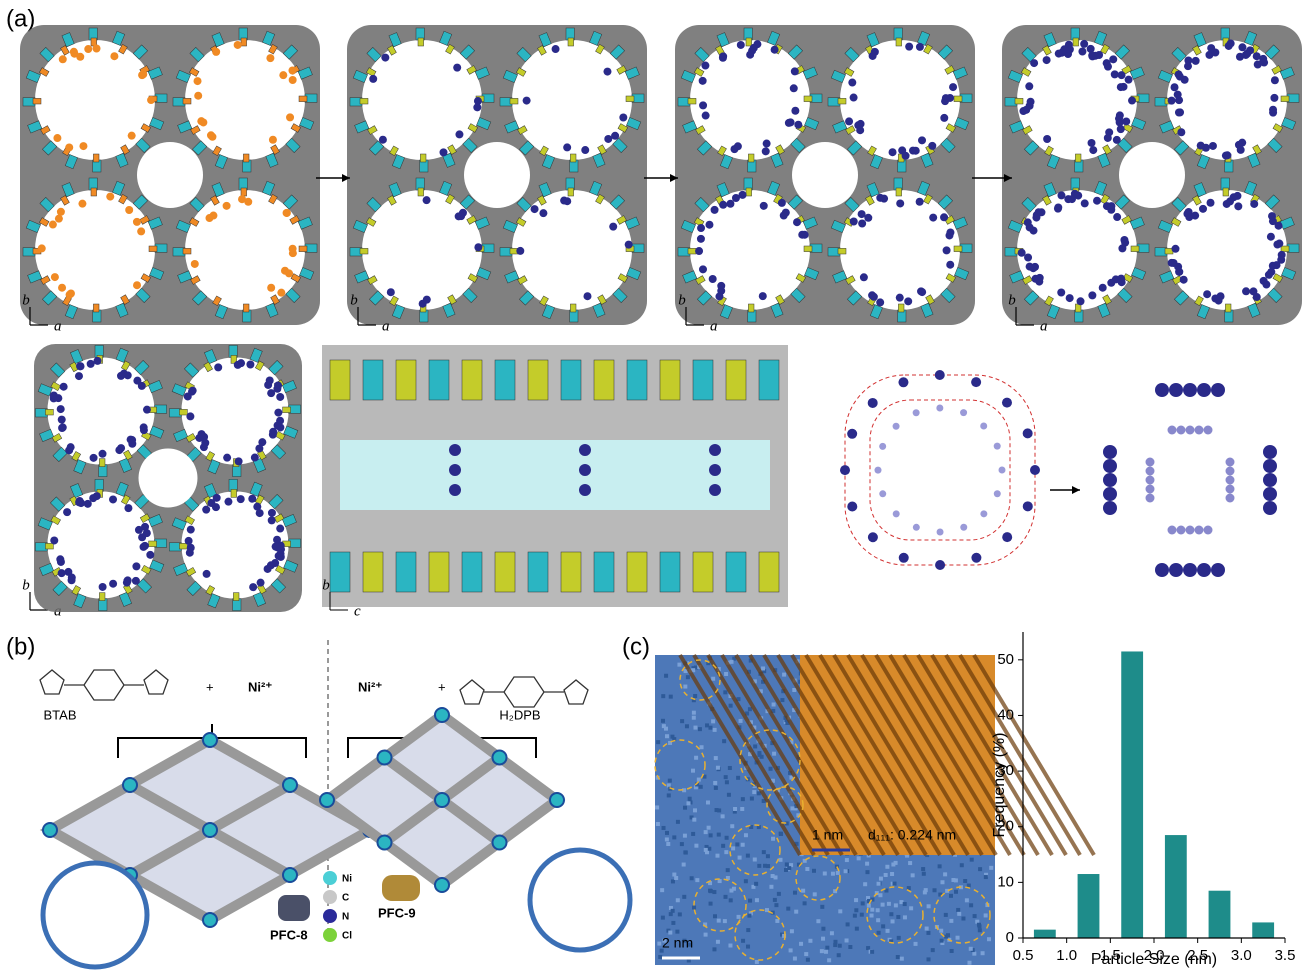  What do you see at coordinates (1005, 826) in the screenshot?
I see `y-tick-label: 20` at bounding box center [1005, 826].